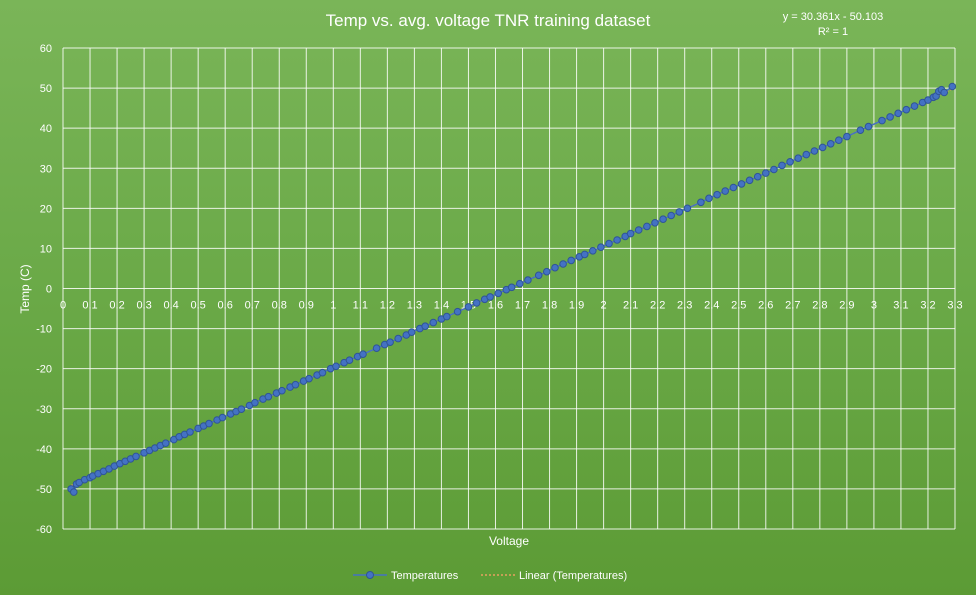  Describe the element at coordinates (44, 530) in the screenshot. I see `y-tick-label: -60` at that location.